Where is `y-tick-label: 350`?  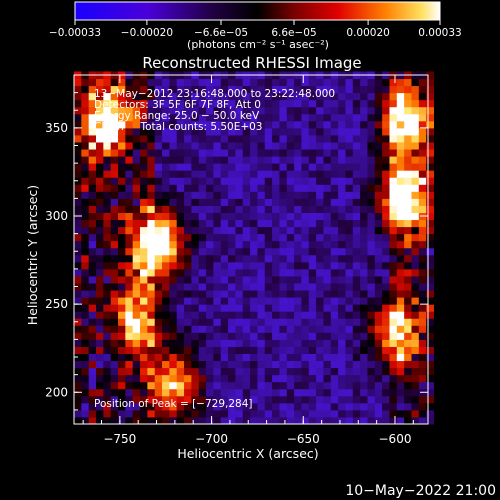
y-tick-label: 350 is located at coordinates (56, 128).